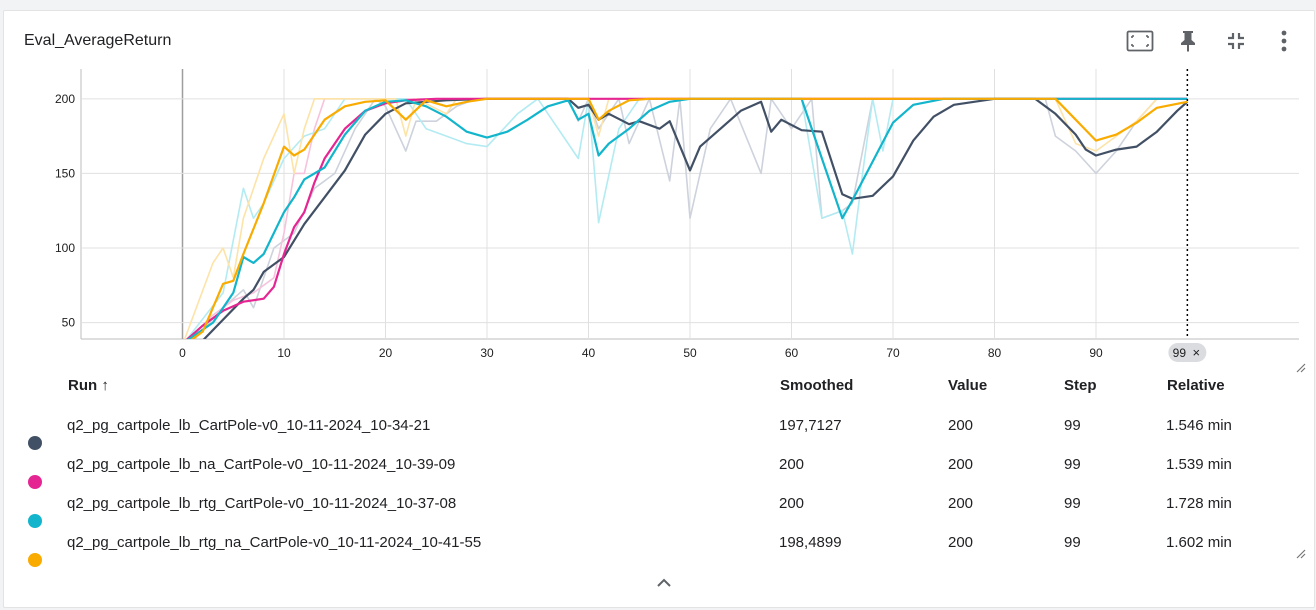 The height and width of the screenshot is (610, 1316). I want to click on run-relative: 1.546 min, so click(1199, 425).